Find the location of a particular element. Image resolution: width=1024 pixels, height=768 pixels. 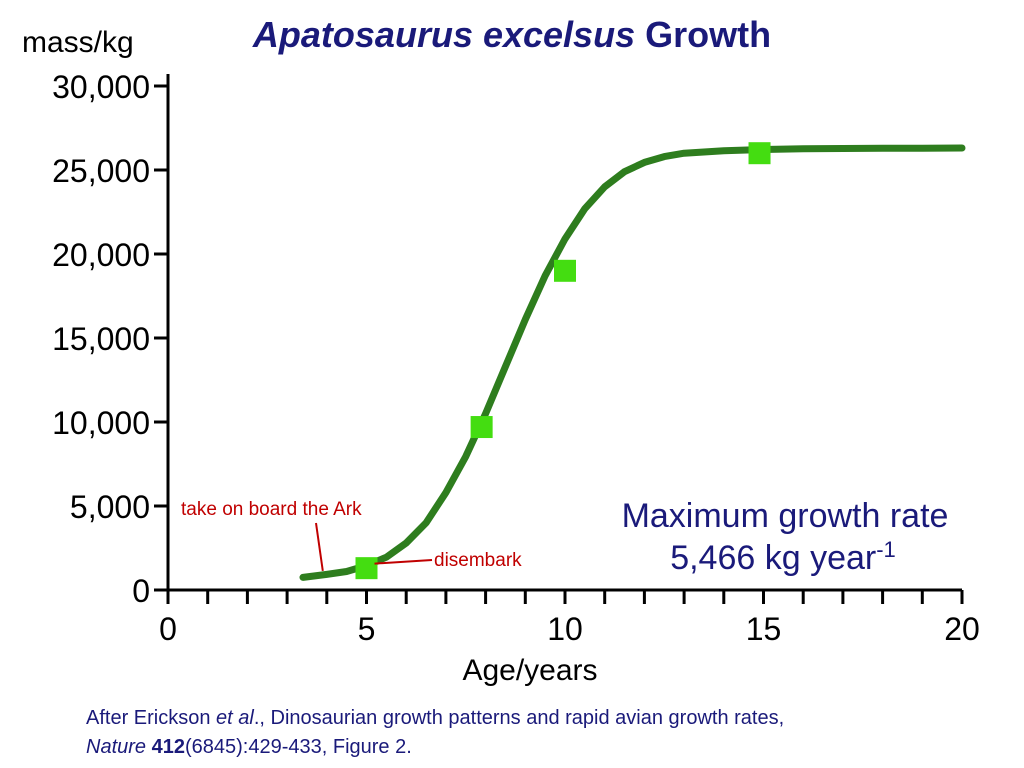

x-tick-label: 20 is located at coordinates (962, 629).